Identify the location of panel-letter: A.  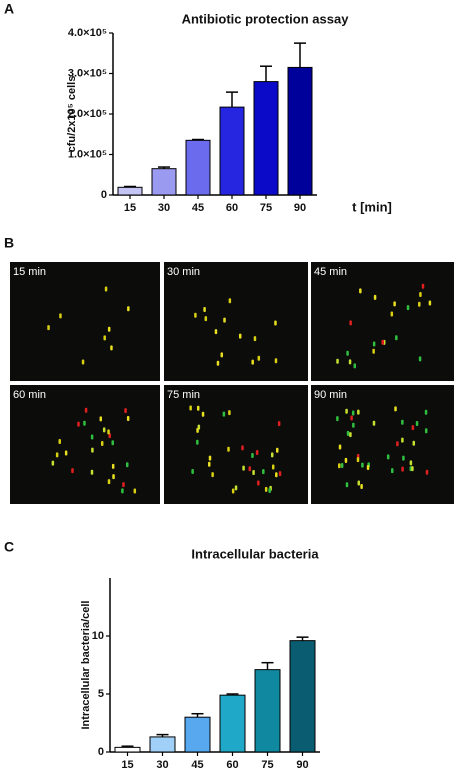
(9, 9).